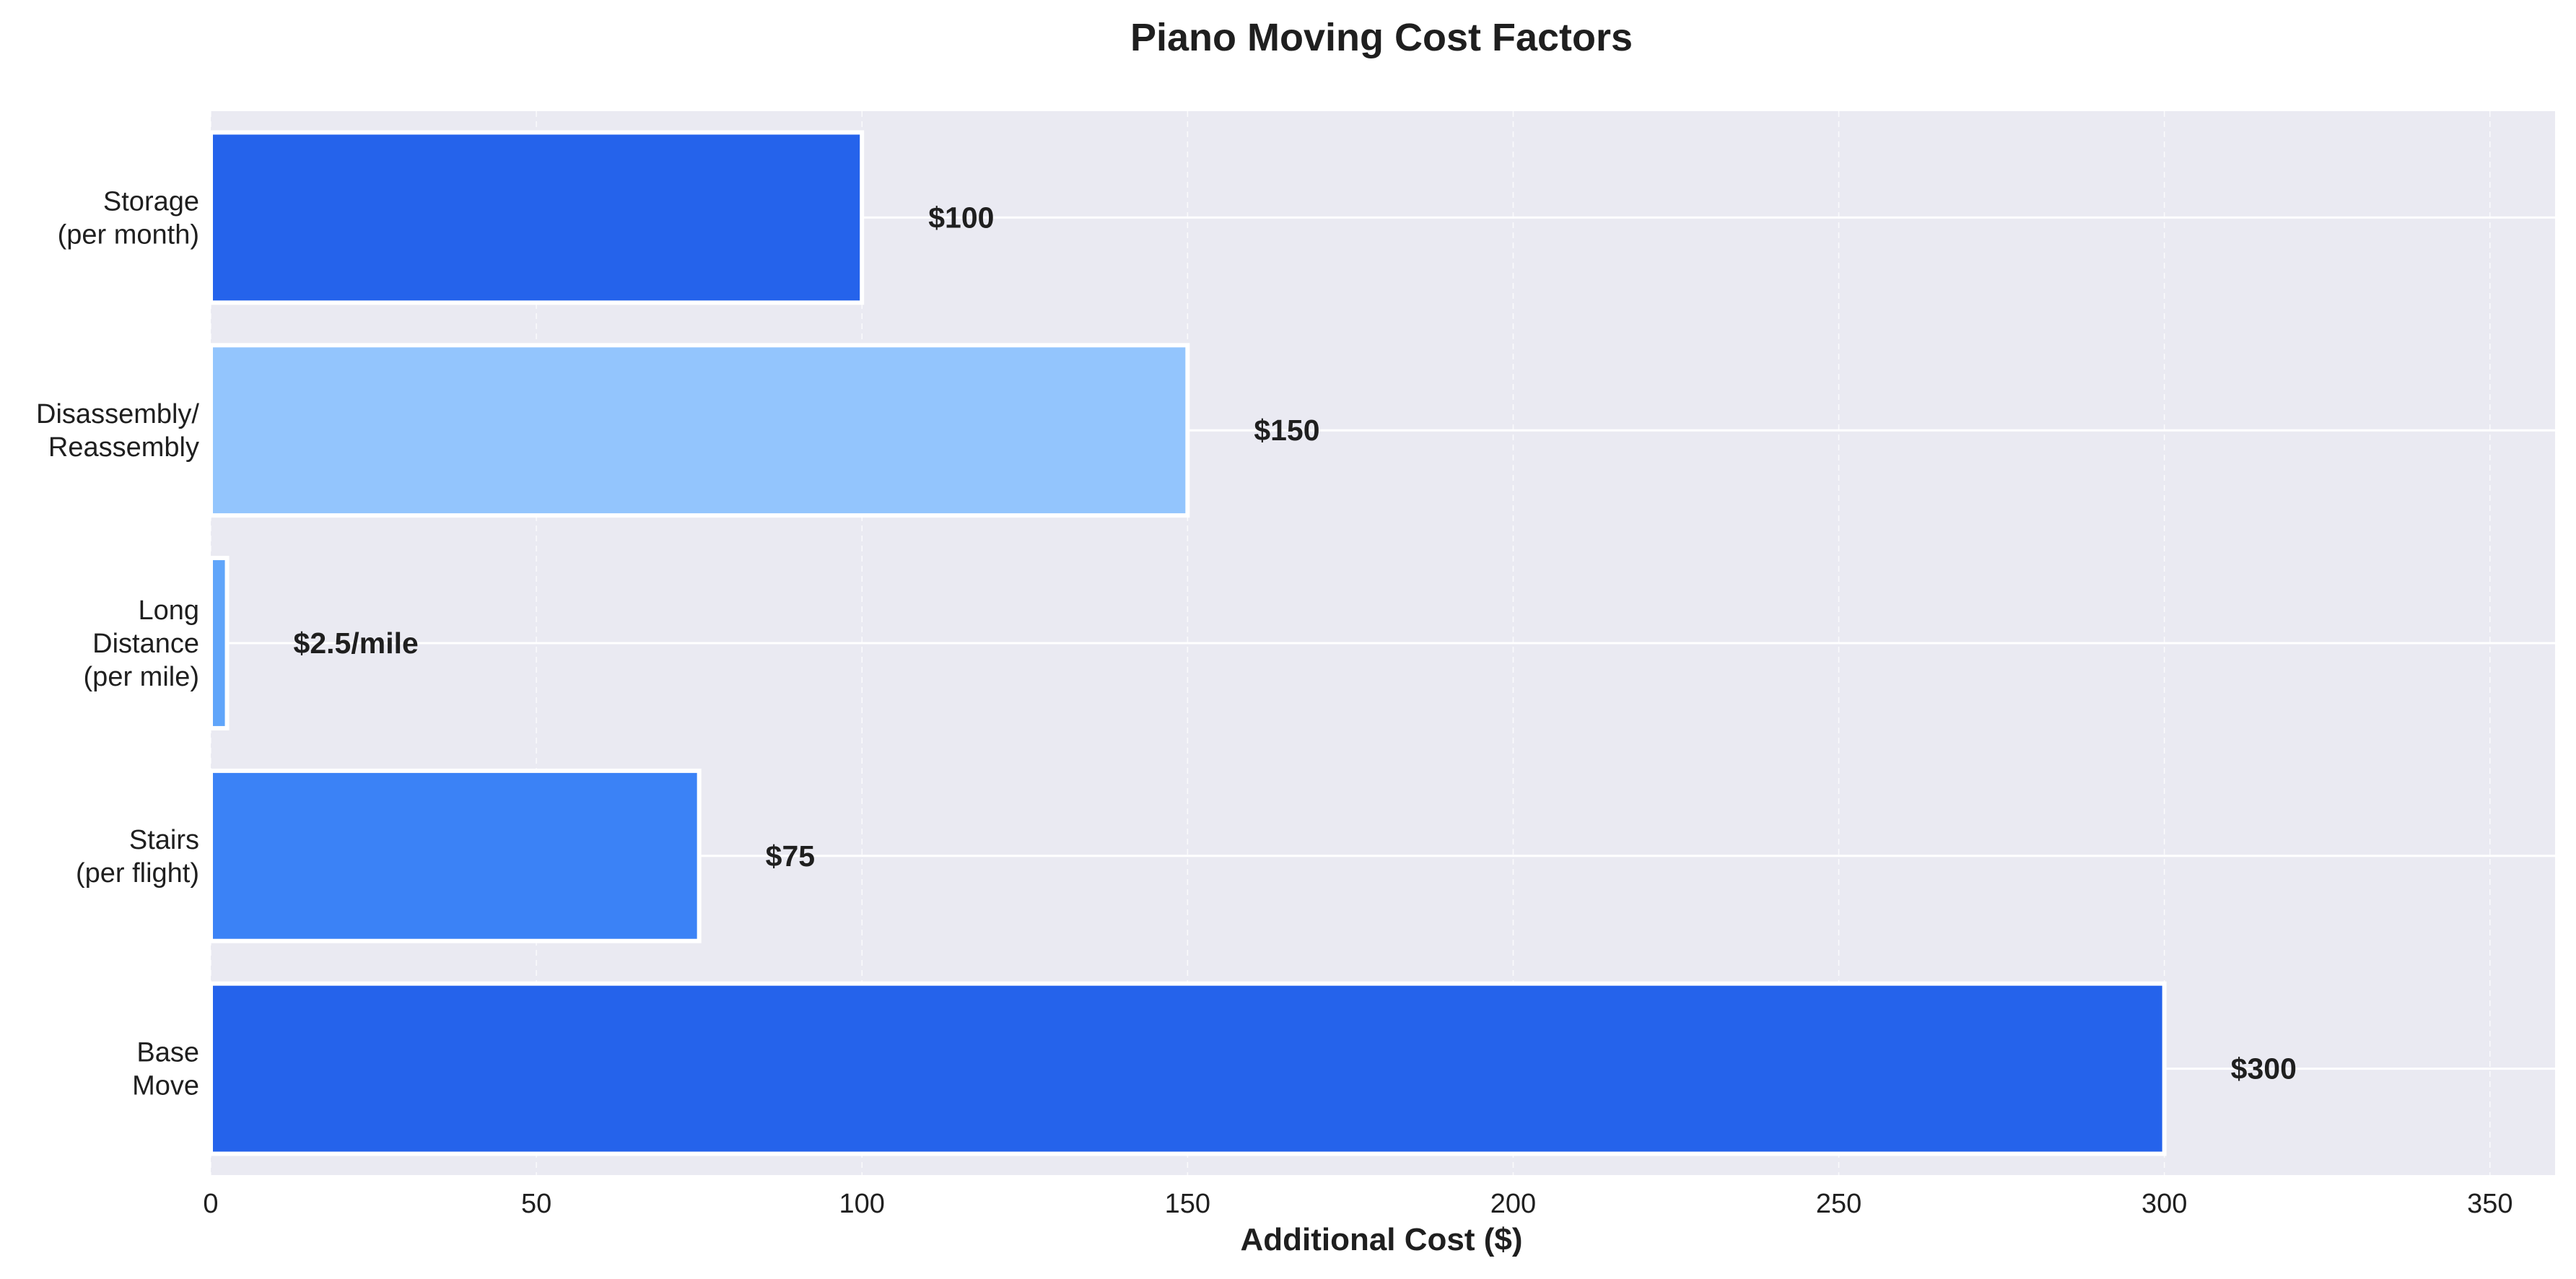 Image resolution: width=2576 pixels, height=1279 pixels. Describe the element at coordinates (862, 1204) in the screenshot. I see `x-tick-label: 100` at that location.